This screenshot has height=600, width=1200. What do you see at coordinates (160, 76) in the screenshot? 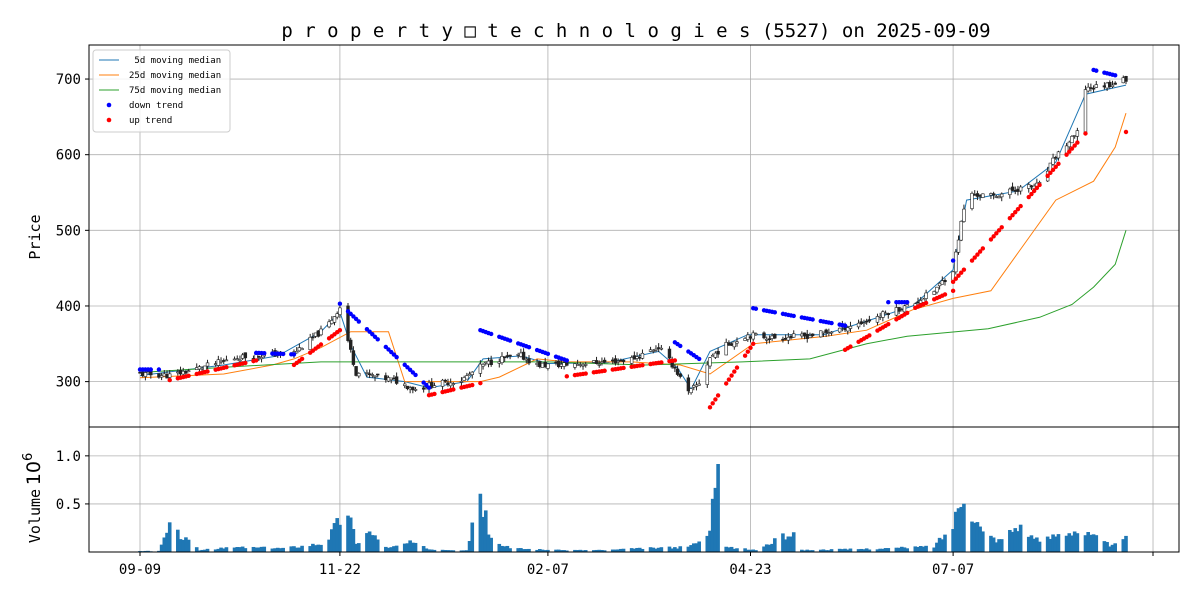
I see `legend-item-25d: 25d moving median` at bounding box center [160, 76].